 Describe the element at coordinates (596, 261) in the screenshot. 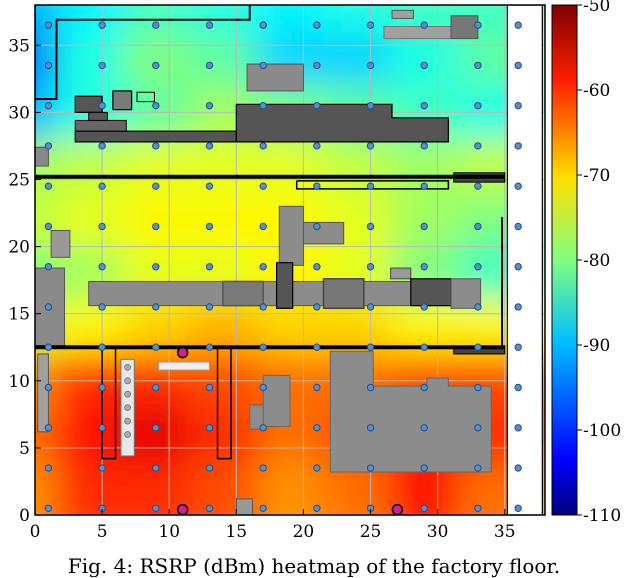

I see `colorbar-tick-label: -80` at that location.